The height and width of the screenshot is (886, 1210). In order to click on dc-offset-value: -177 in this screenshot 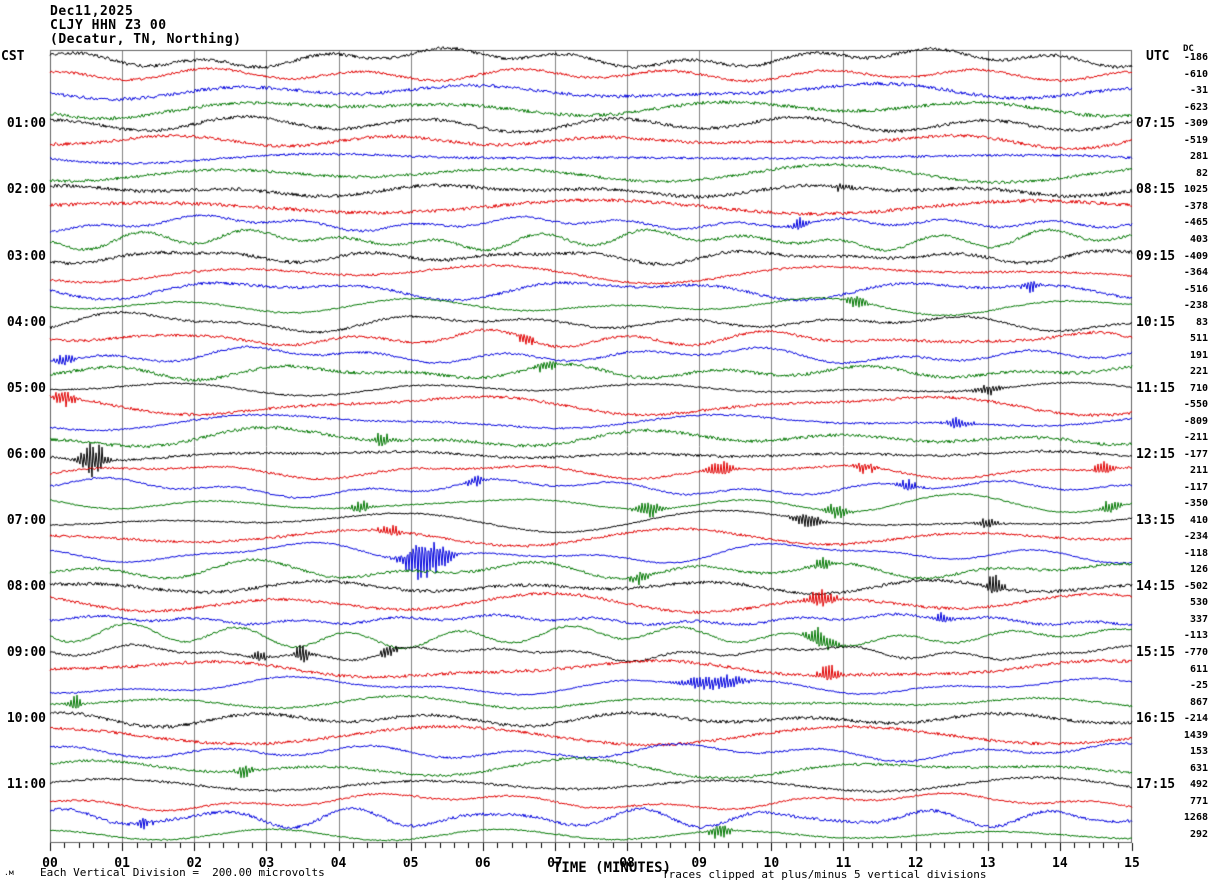, I will do `click(1195, 454)`.